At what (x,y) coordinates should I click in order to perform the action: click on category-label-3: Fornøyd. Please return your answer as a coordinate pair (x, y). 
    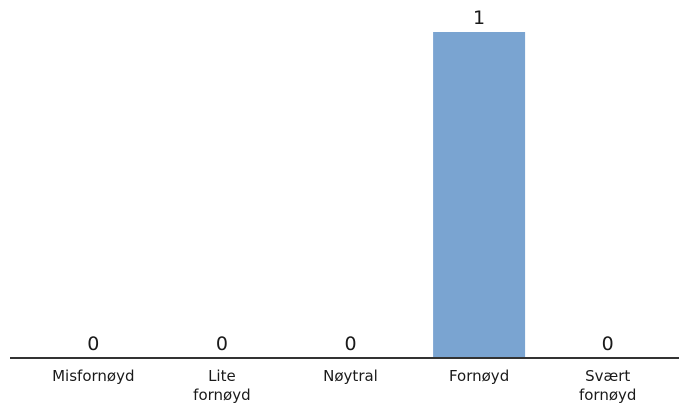
    Looking at the image, I should click on (479, 376).